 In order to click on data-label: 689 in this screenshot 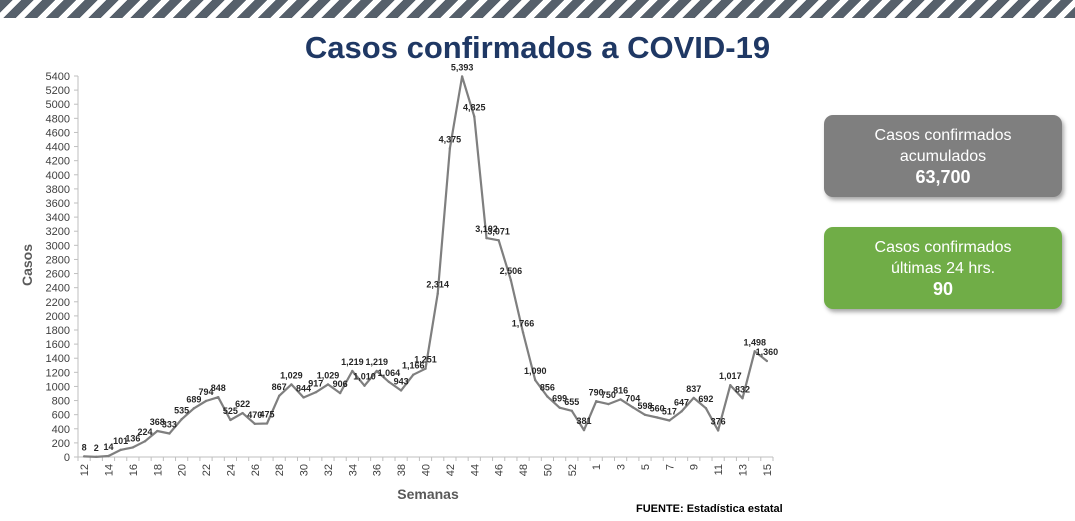, I will do `click(193, 399)`.